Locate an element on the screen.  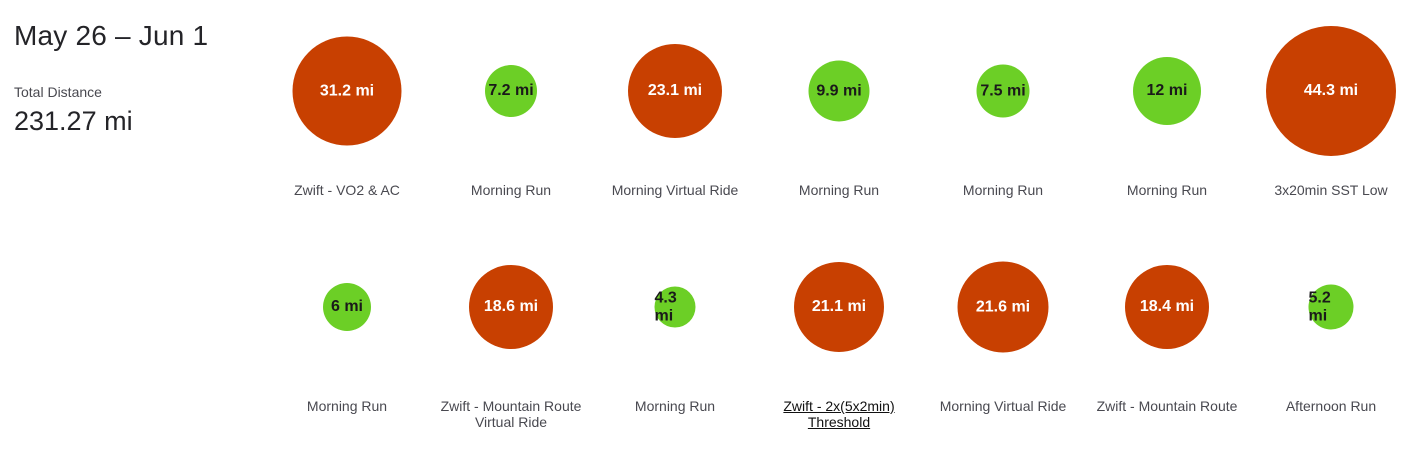
summary-panel: May 26 – Jun 1 Total Distance 231.27 mi is located at coordinates (134, 77).